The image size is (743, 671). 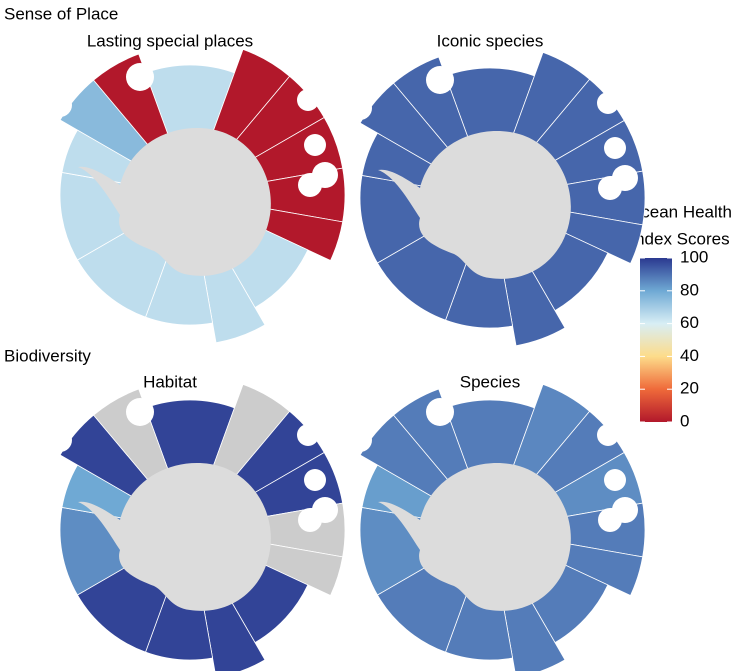 I want to click on legend-title: Index Scores, so click(x=679, y=238).